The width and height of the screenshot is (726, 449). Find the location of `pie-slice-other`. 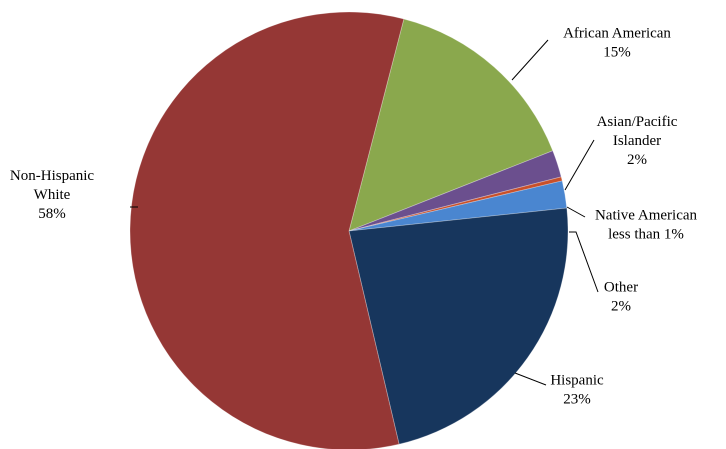

pie-slice-other is located at coordinates (458, 206).